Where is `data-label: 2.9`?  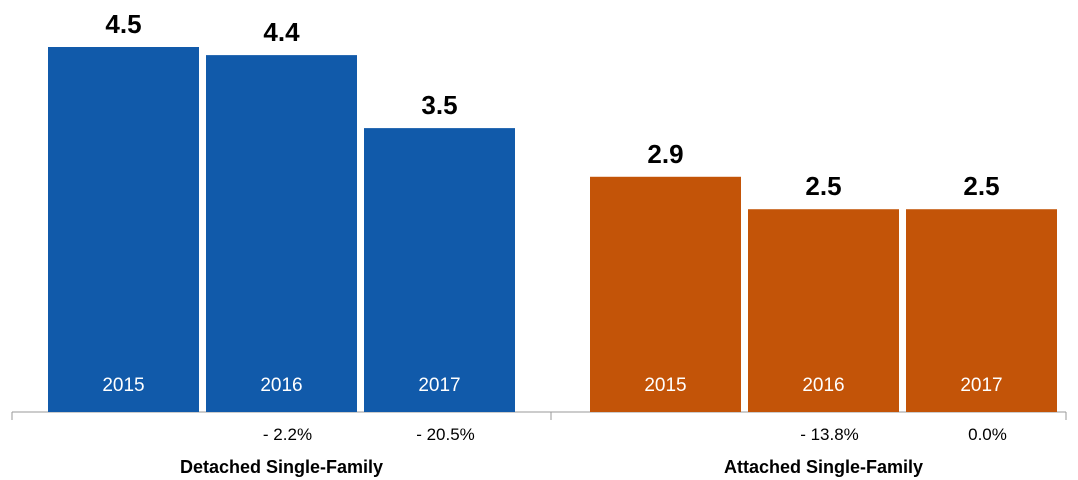
data-label: 2.9 is located at coordinates (665, 154).